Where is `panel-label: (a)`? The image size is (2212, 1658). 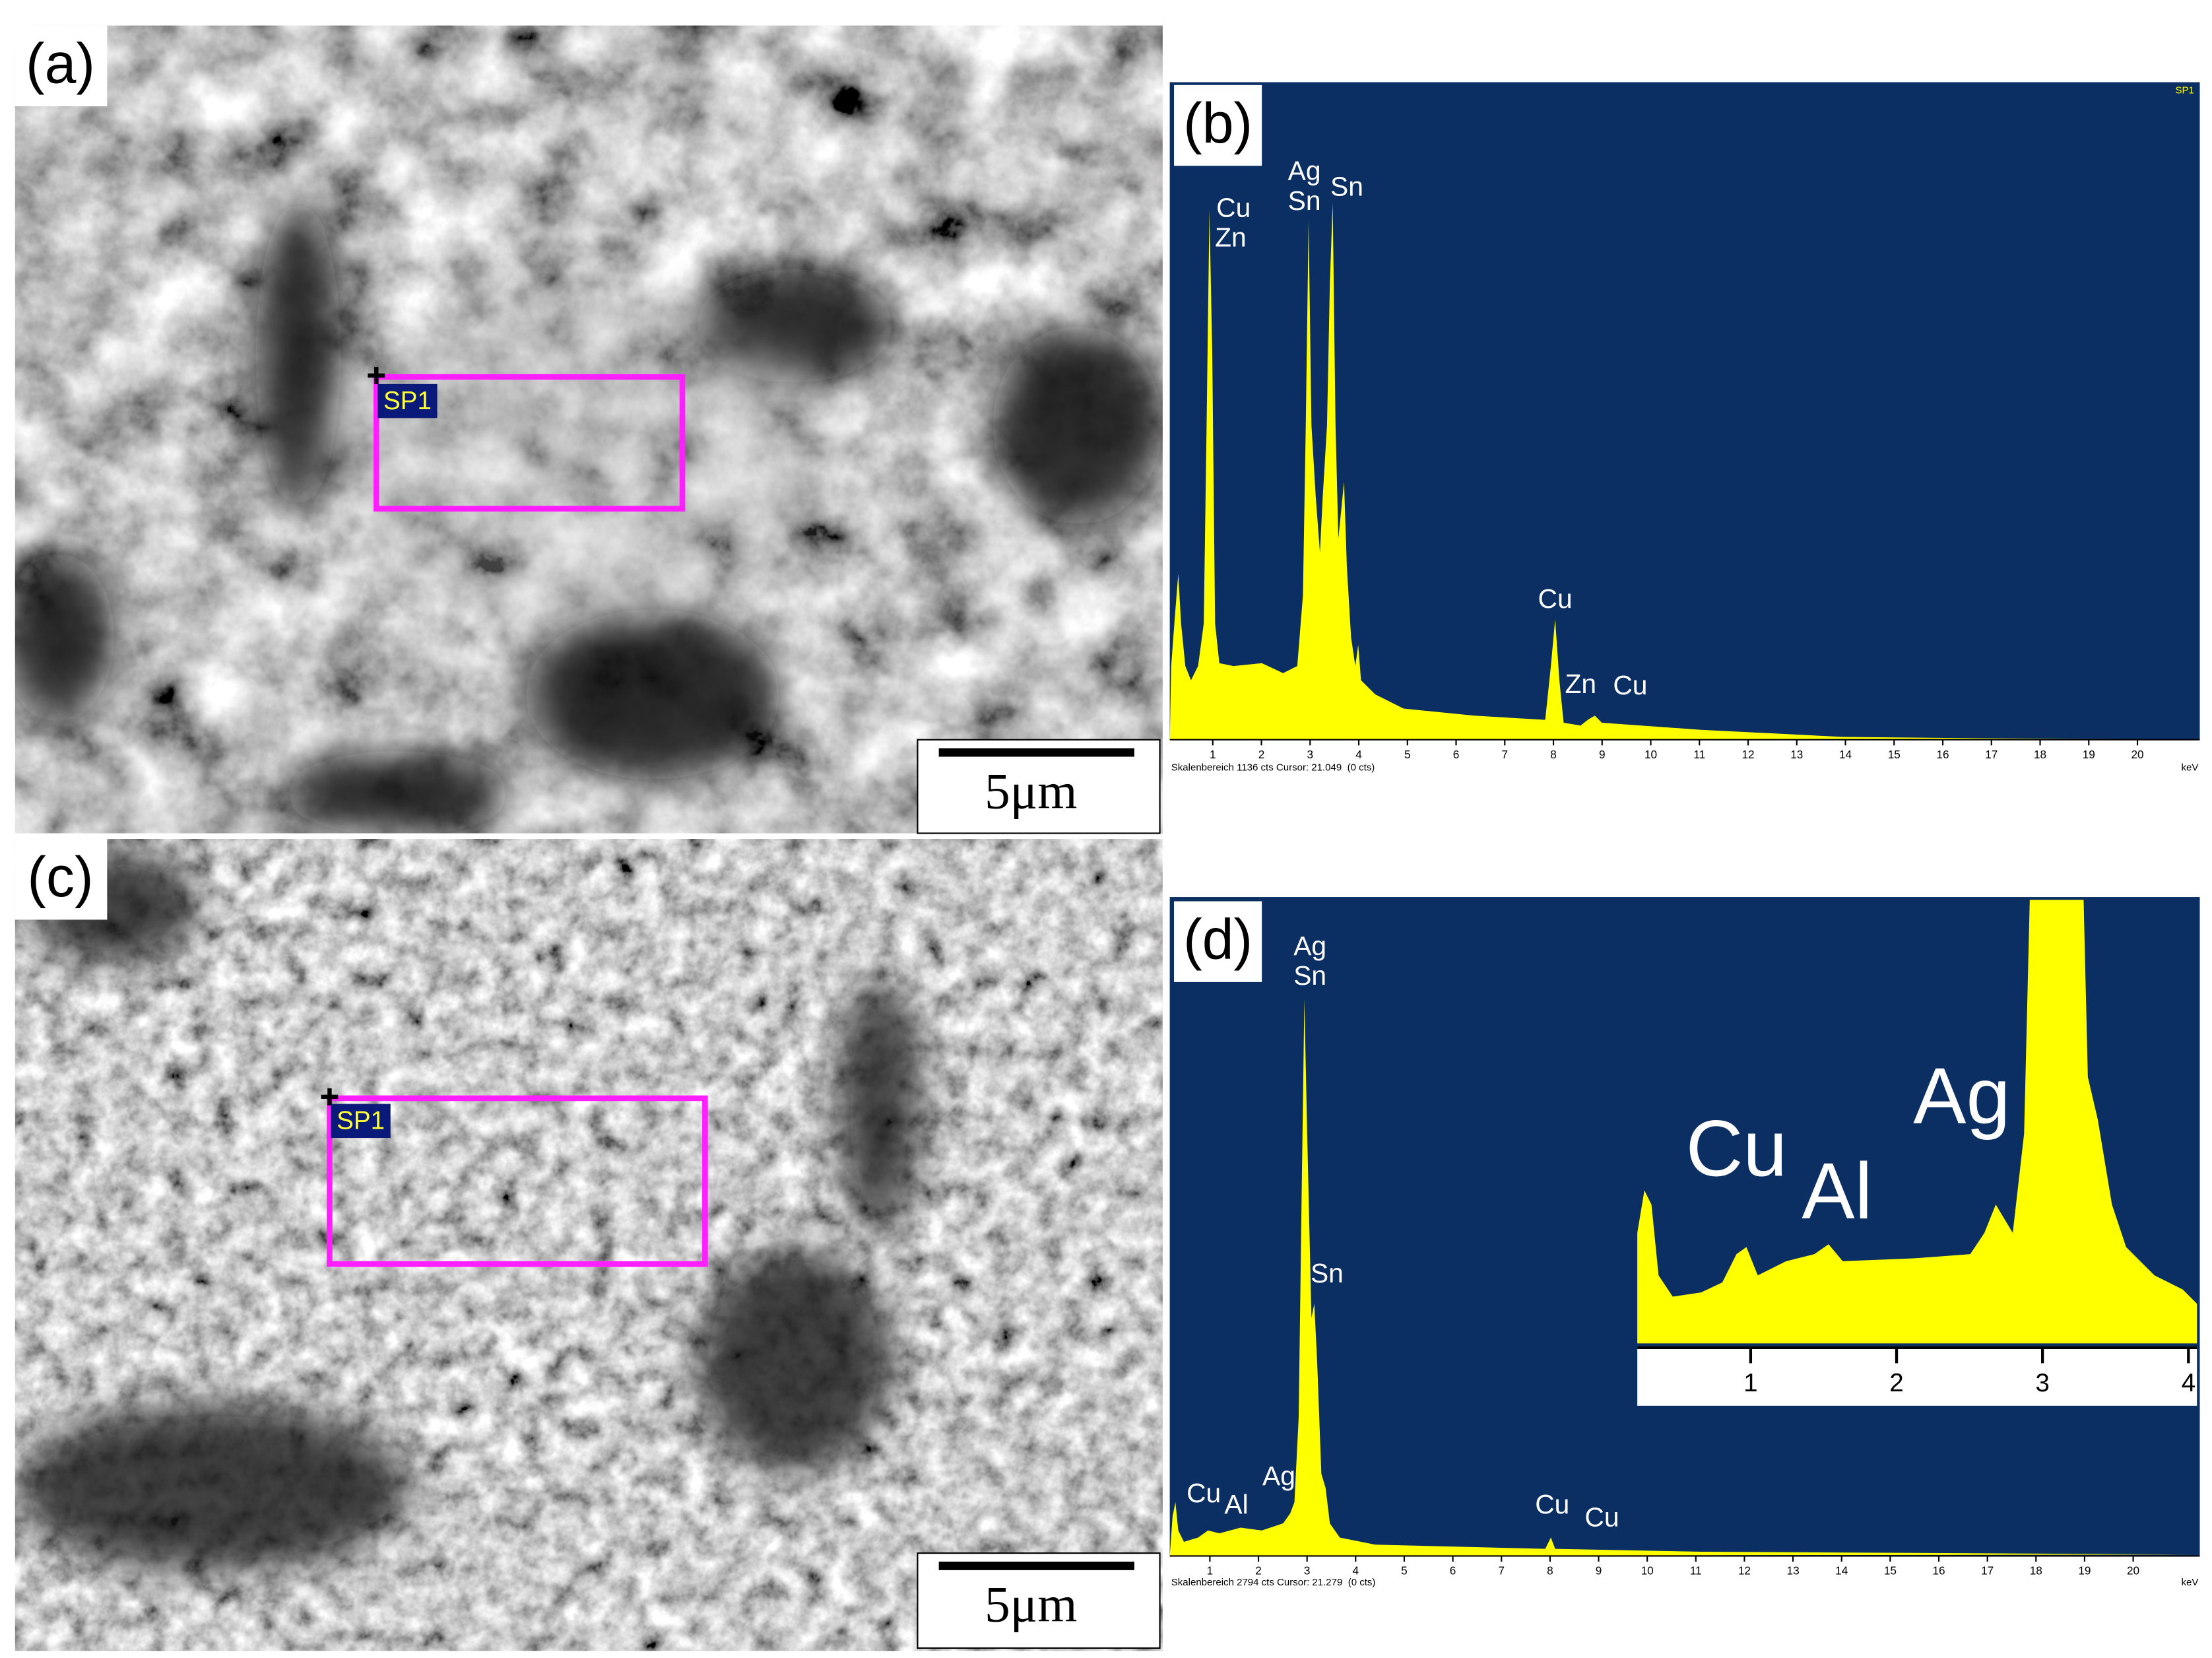
panel-label: (a) is located at coordinates (60, 64).